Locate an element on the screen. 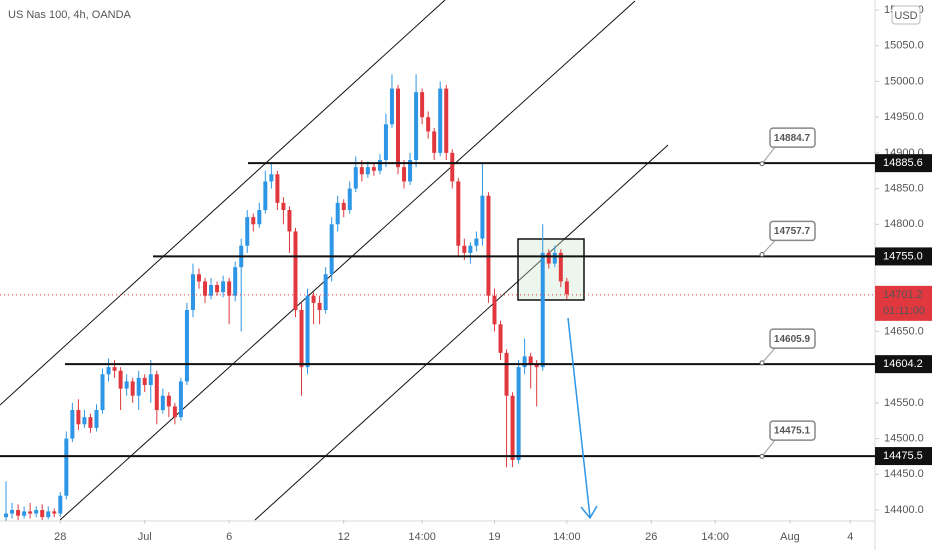  level-axis-label: 14885.6 is located at coordinates (903, 163).